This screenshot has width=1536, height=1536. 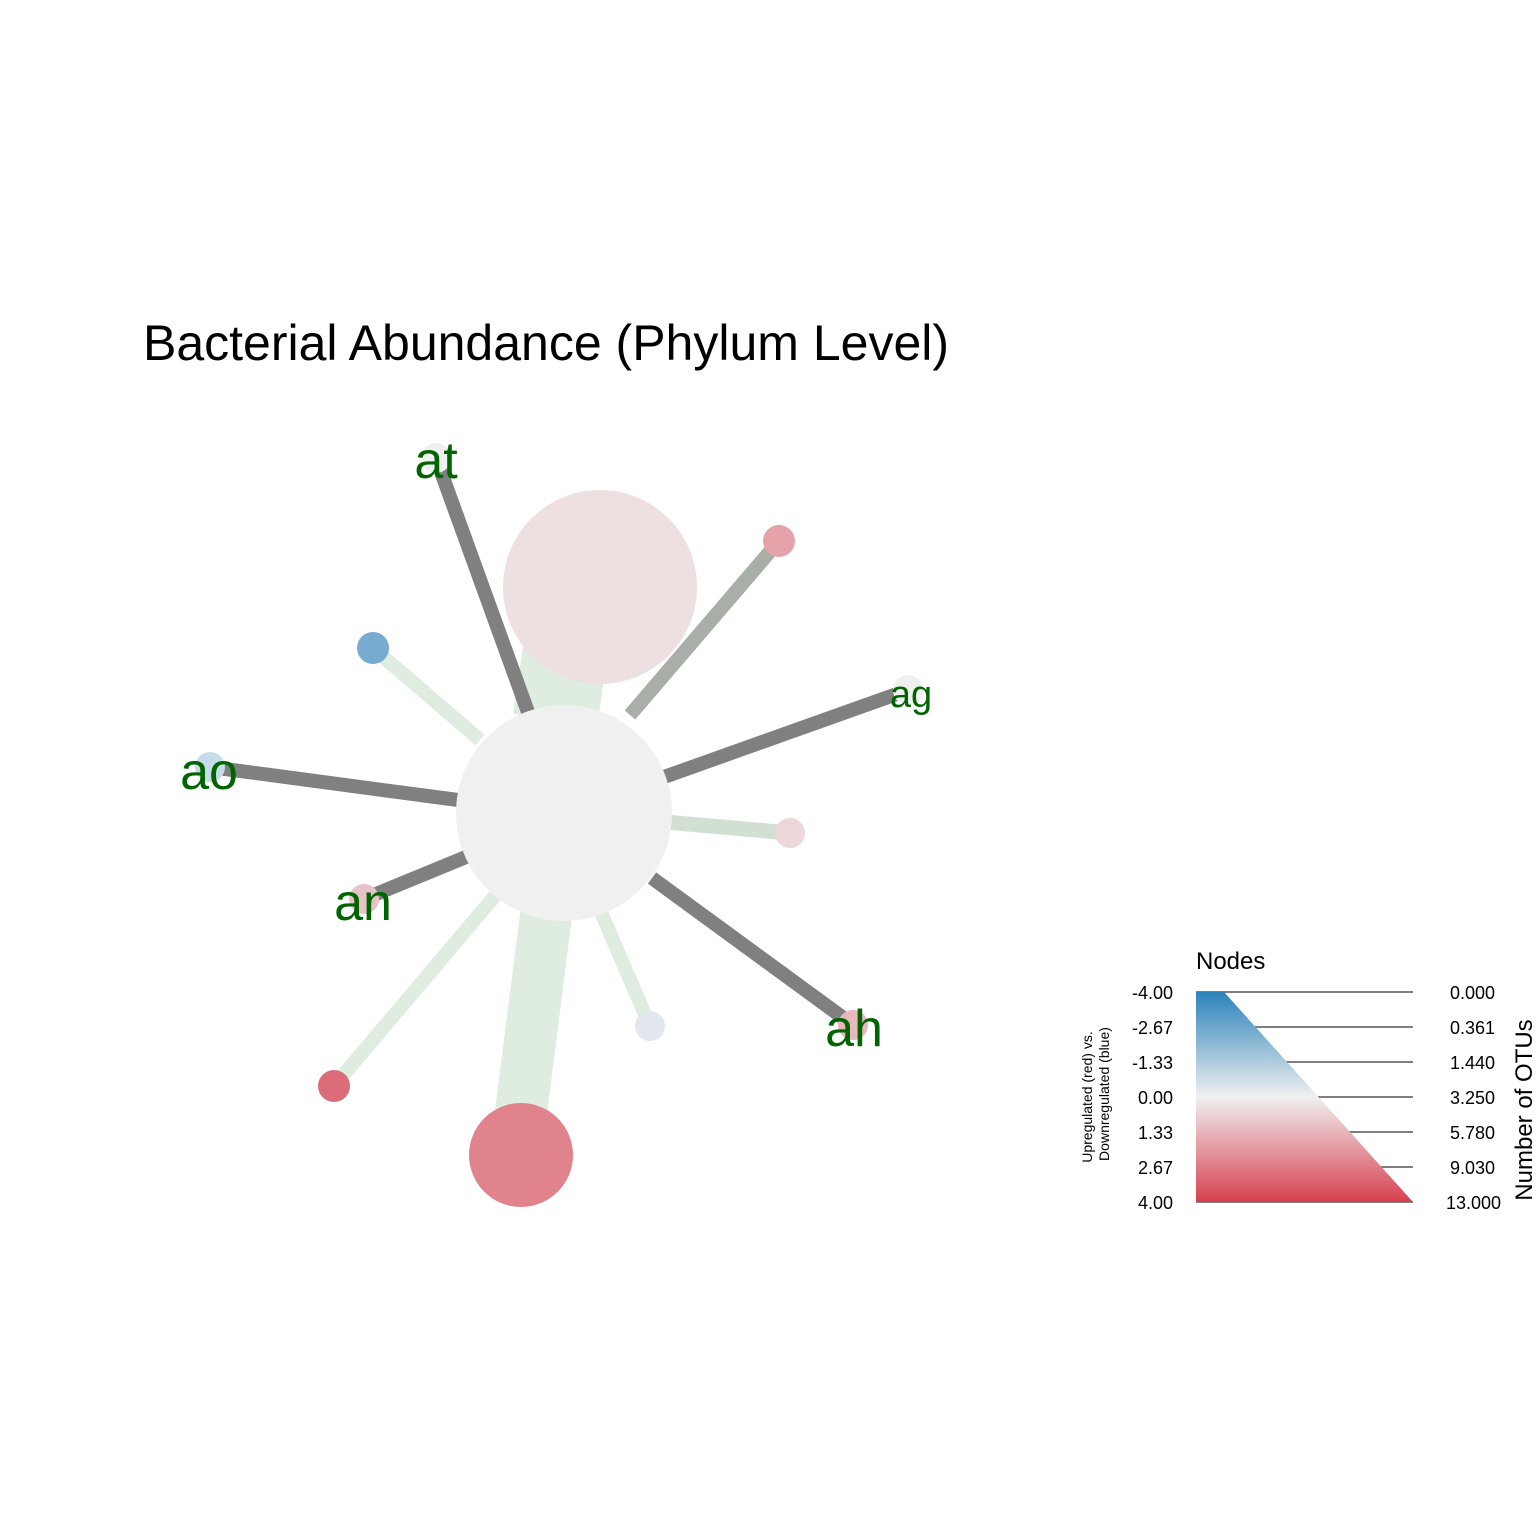 What do you see at coordinates (600, 587) in the screenshot?
I see `node-top` at bounding box center [600, 587].